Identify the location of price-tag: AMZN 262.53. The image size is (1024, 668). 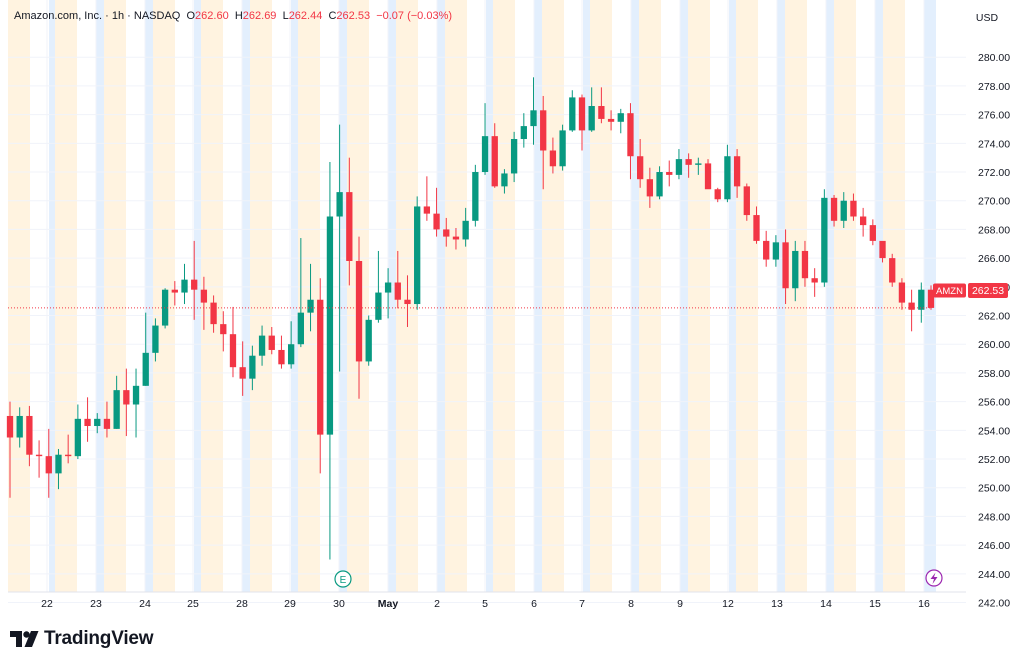
(970, 290).